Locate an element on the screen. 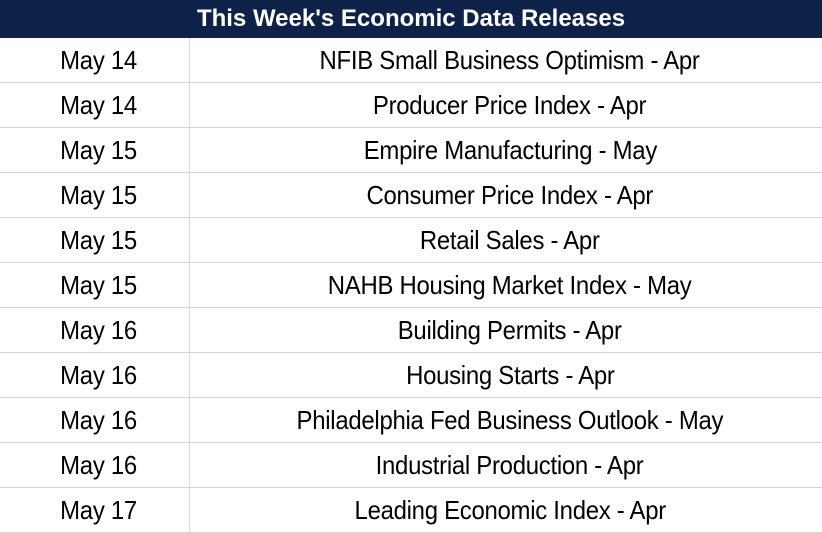 The width and height of the screenshot is (822, 533). release-event-label: Retail Sales - Apr is located at coordinates (510, 239).